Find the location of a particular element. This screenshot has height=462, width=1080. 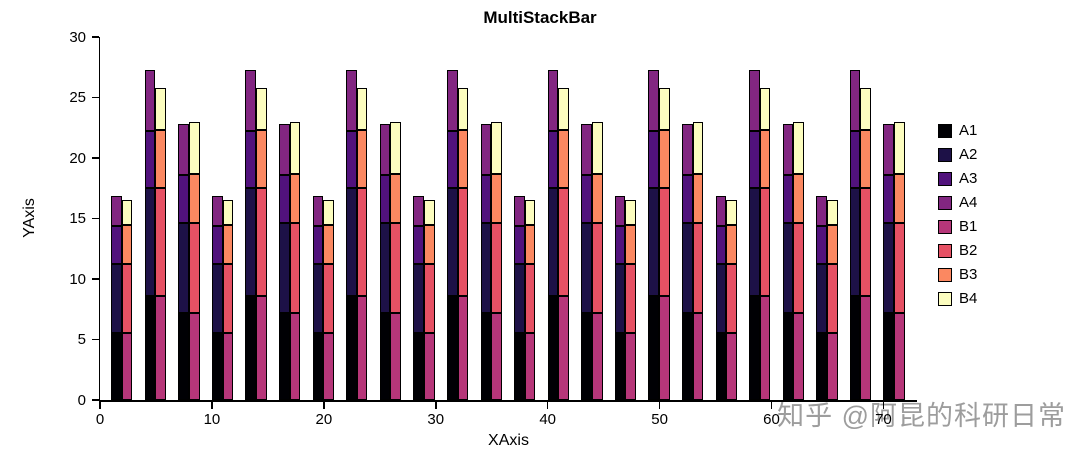

y-tick-label: 15 is located at coordinates (77, 218).